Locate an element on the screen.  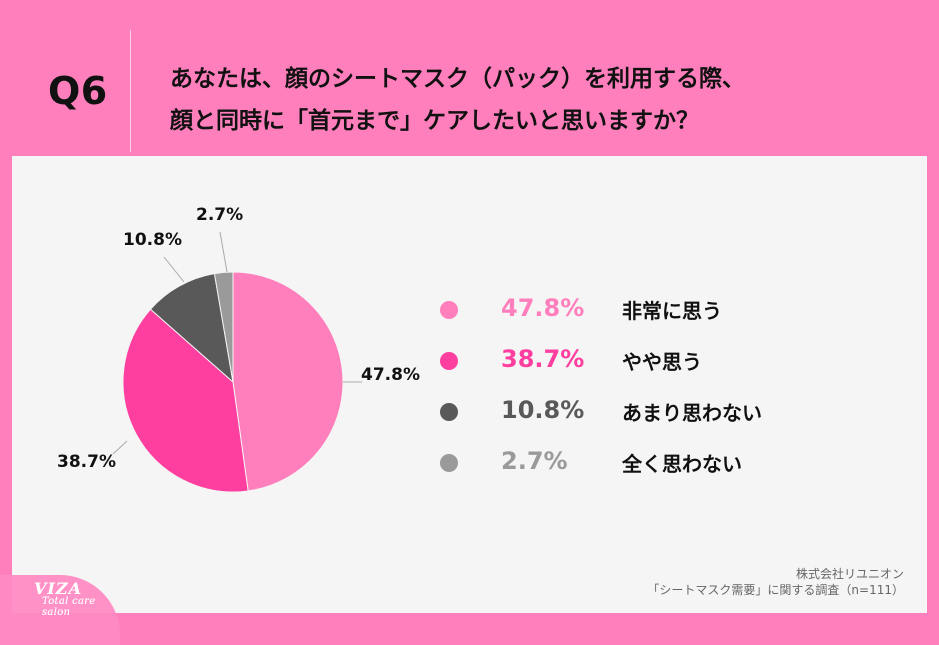
brand-logo: VIZA Total care salon is located at coordinates (79, 598).